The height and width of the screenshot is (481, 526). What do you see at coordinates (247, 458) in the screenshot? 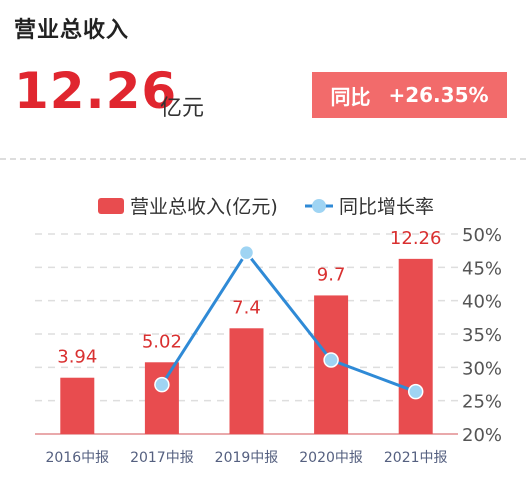
I see `x-tick-label: 2019中报` at bounding box center [247, 458].